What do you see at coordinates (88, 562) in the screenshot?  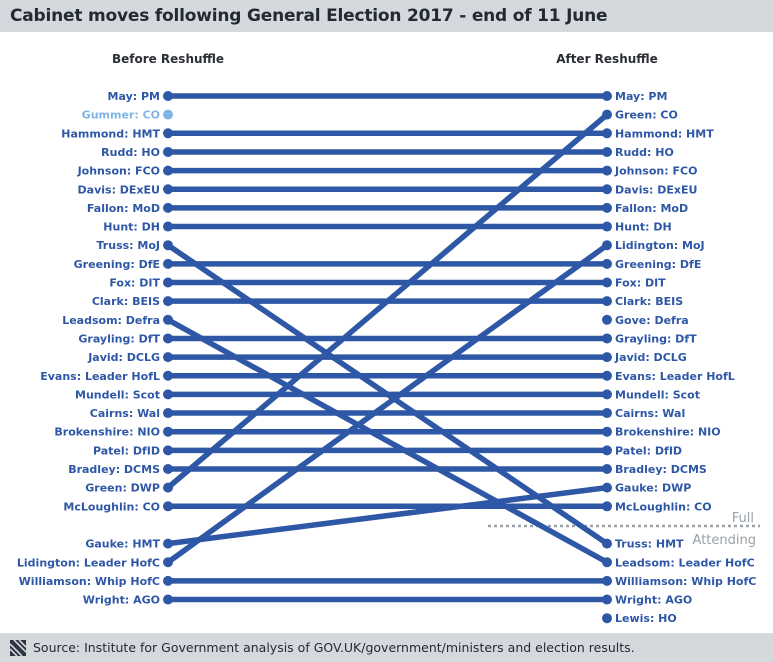 I see `before-label: Lidington: Leader HofC` at bounding box center [88, 562].